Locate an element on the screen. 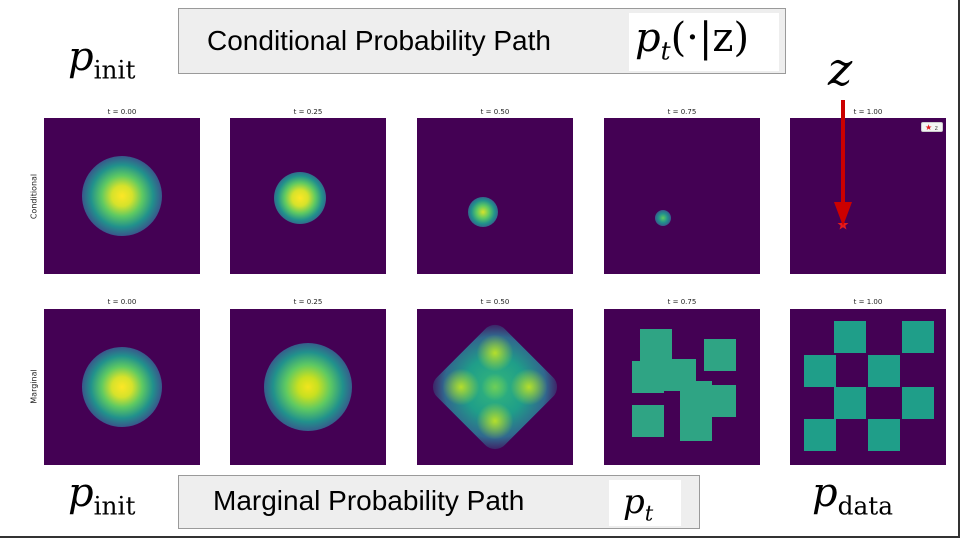 Image resolution: width=960 pixels, height=538 pixels. marginal-panel-t1 is located at coordinates (868, 387).